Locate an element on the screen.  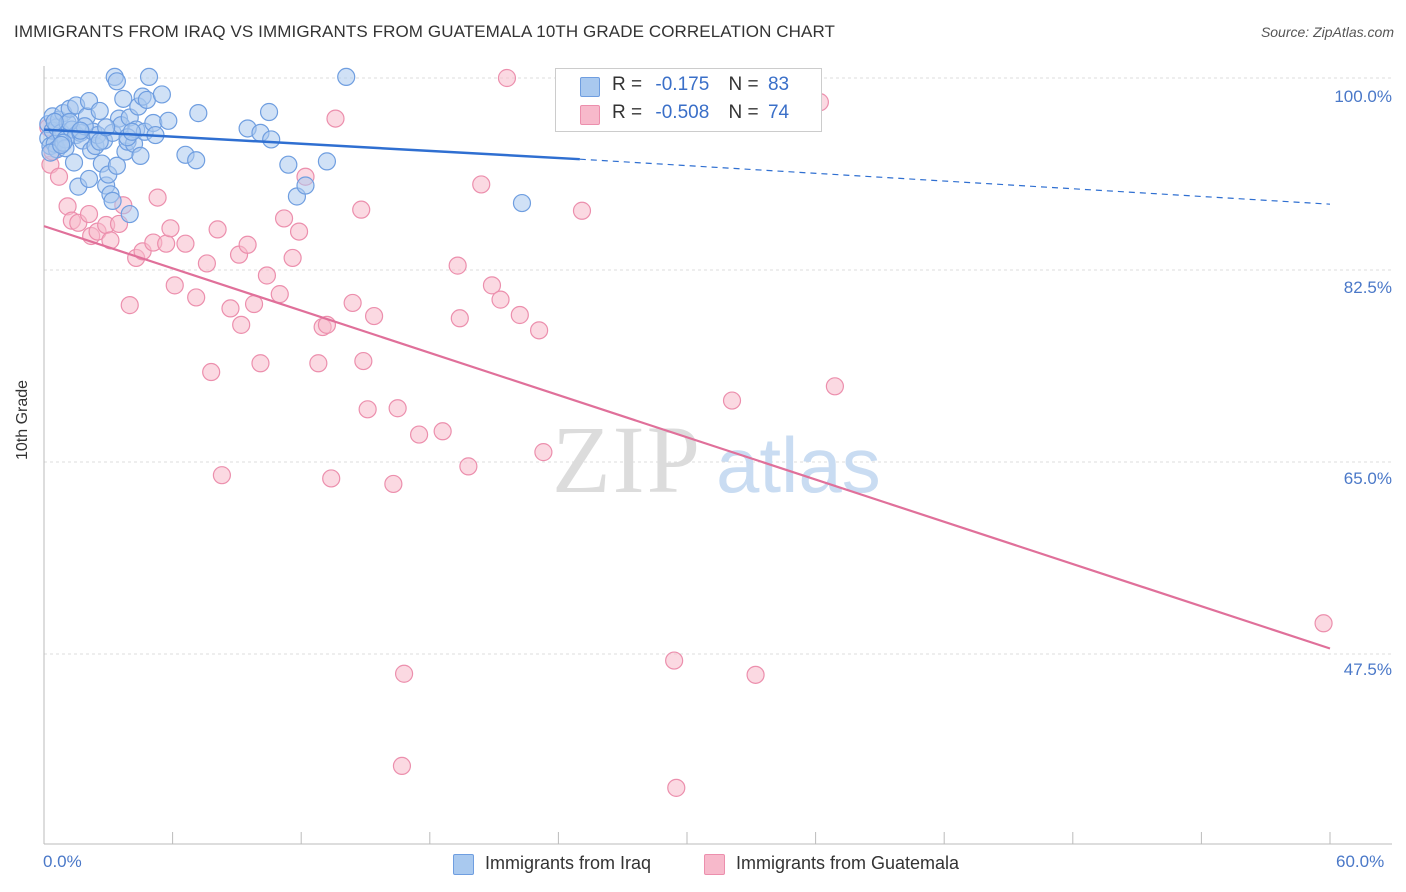
y-tick-100: 100.0% is located at coordinates (1363, 96).